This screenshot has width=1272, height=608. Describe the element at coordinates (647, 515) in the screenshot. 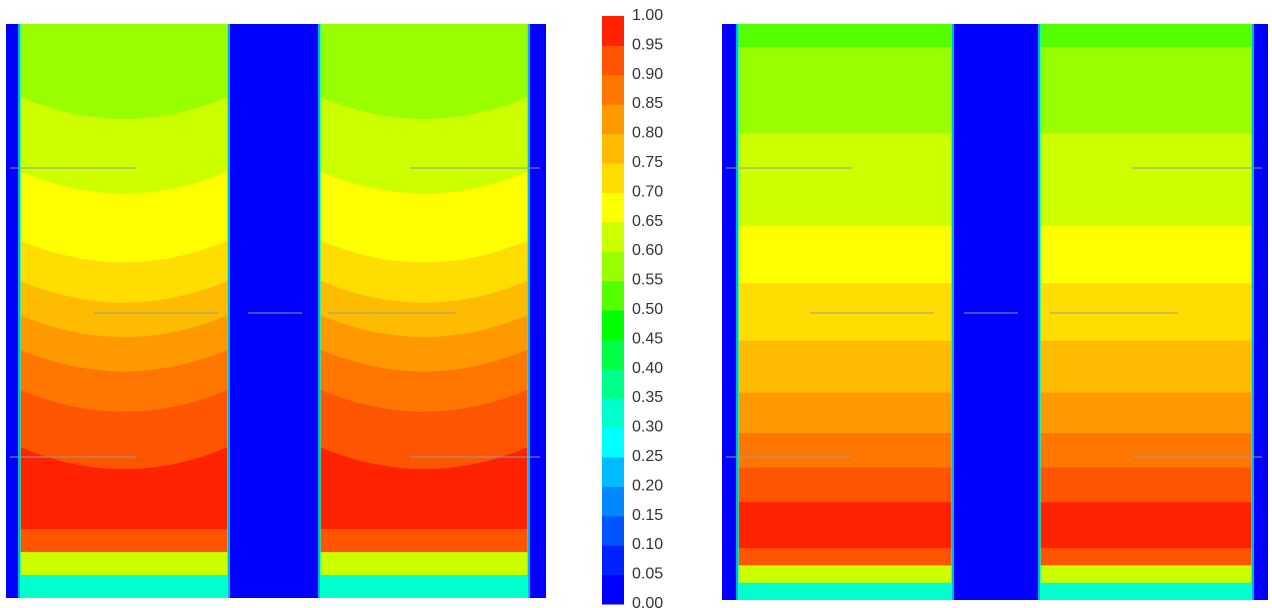

I see `colorbar-tick-label: 0.15` at that location.